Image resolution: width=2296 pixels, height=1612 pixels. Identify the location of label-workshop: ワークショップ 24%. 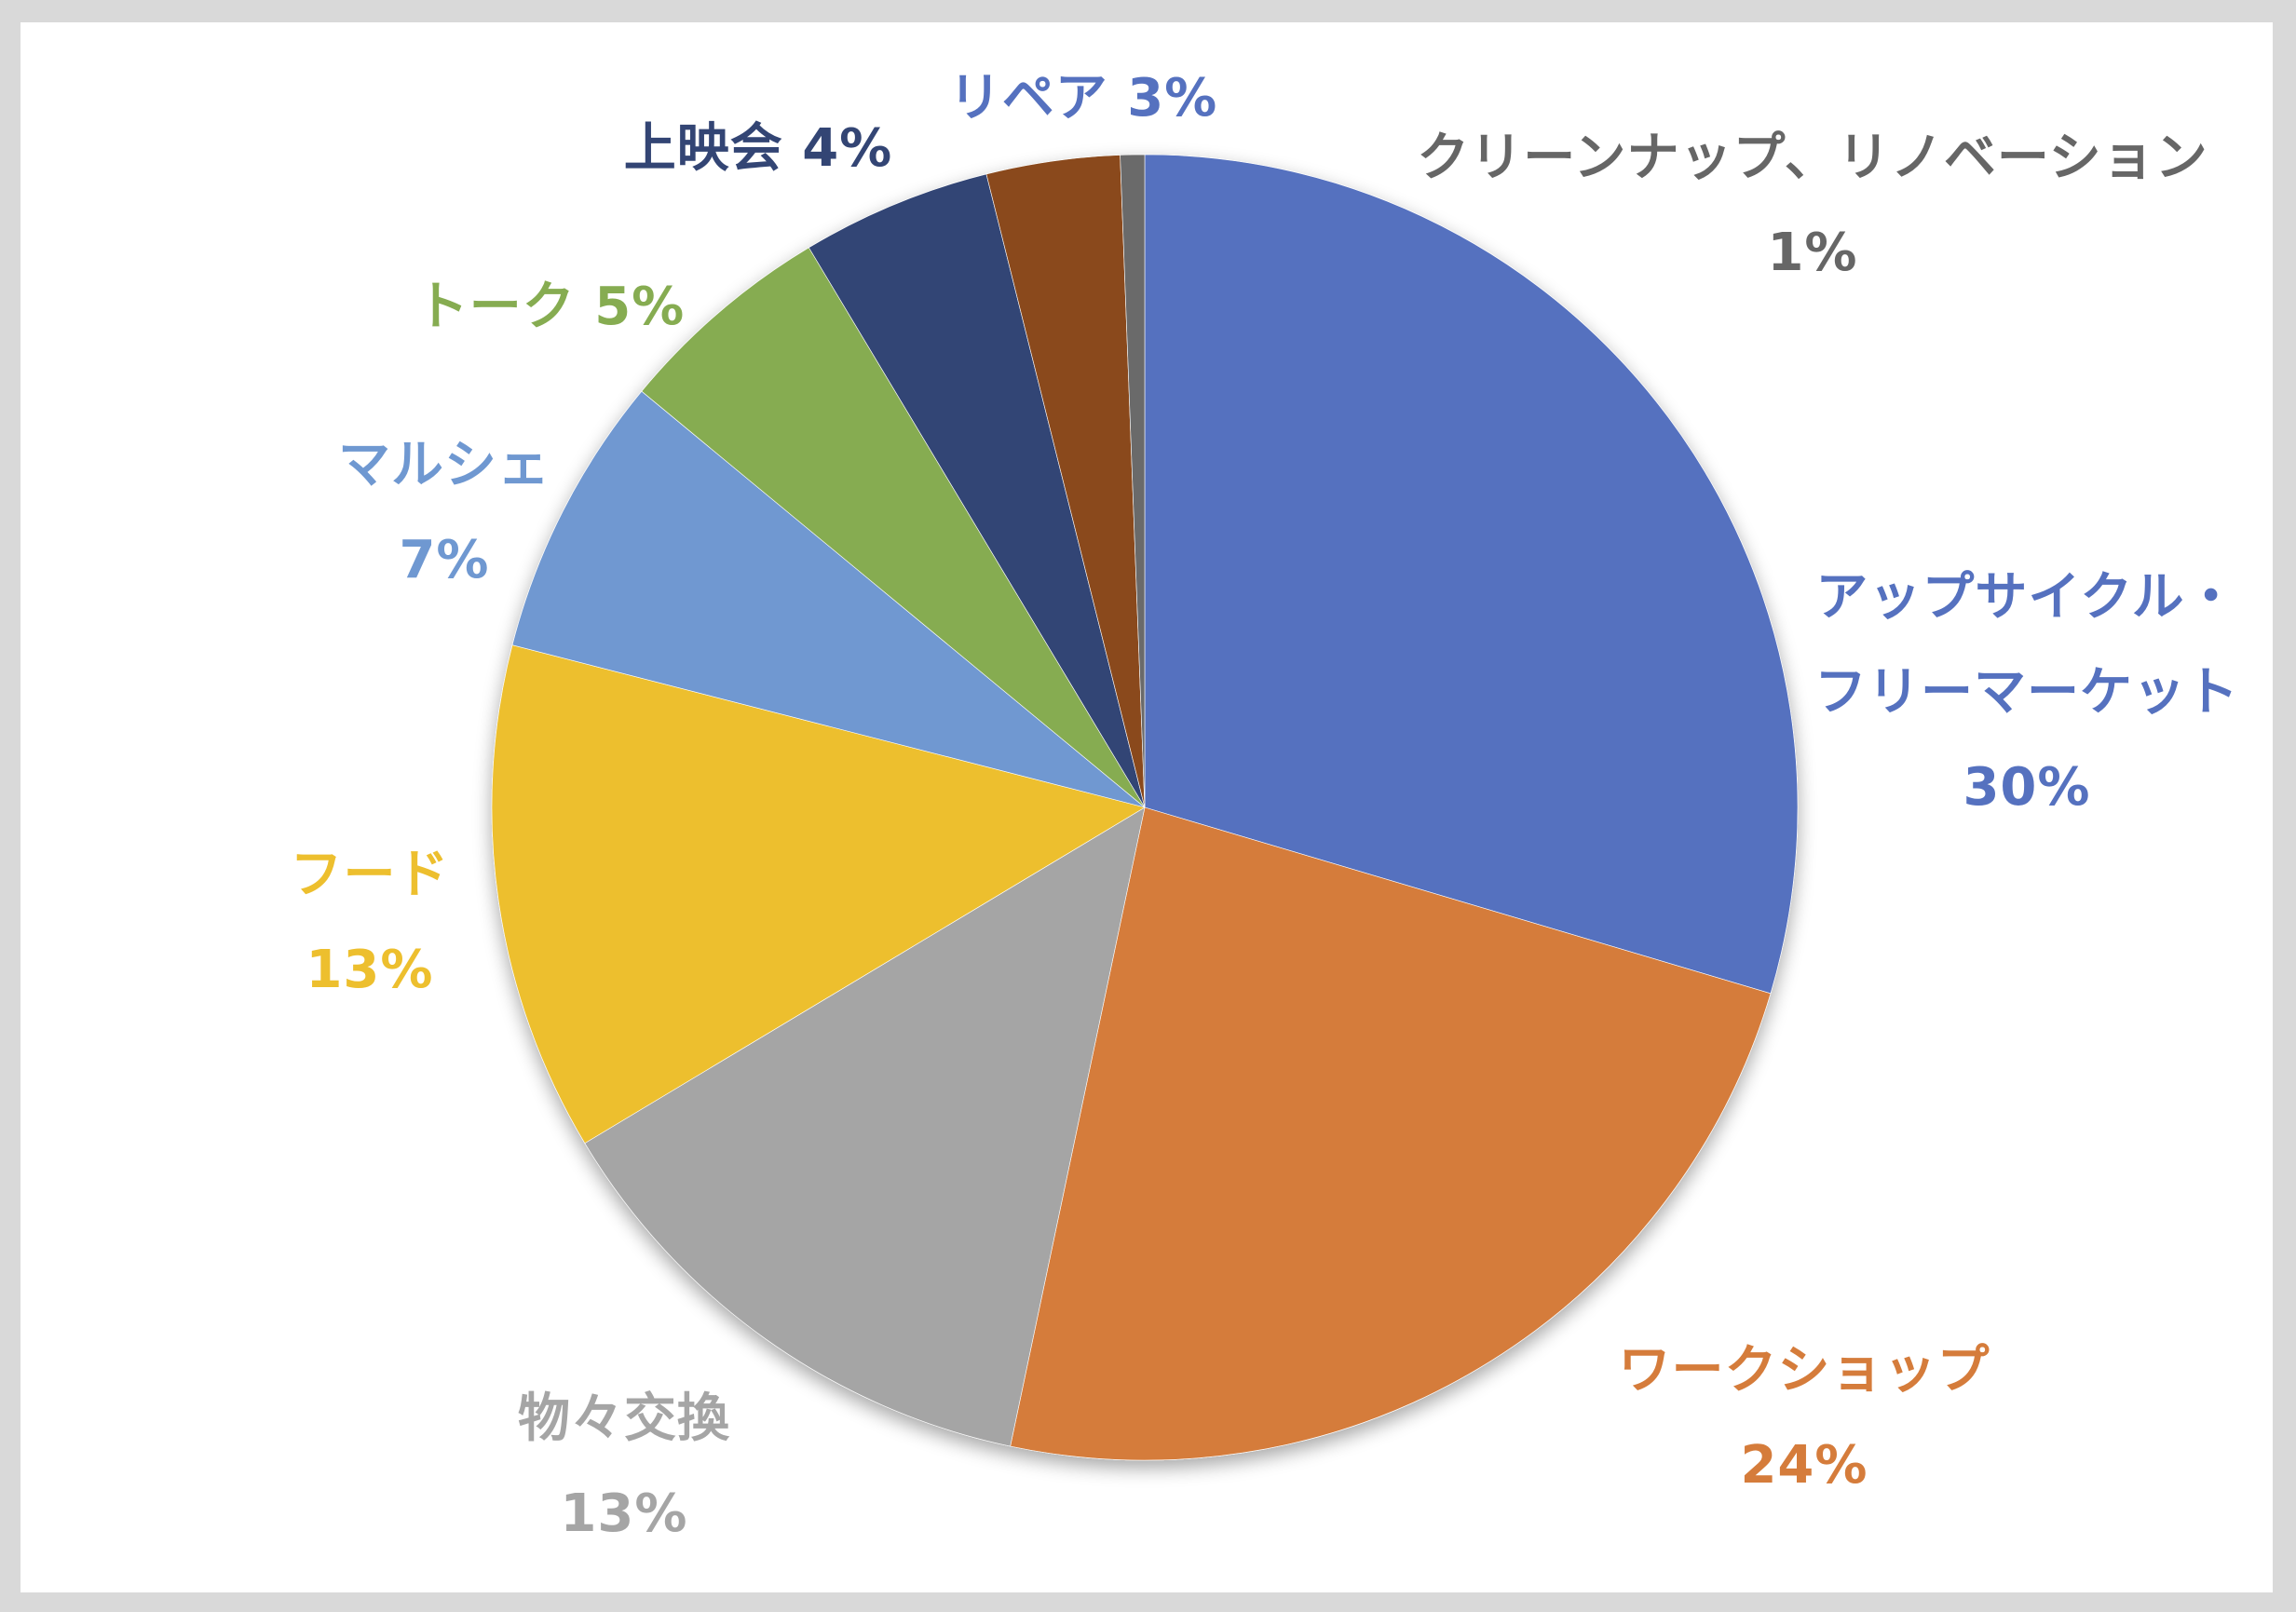
(1804, 1418).